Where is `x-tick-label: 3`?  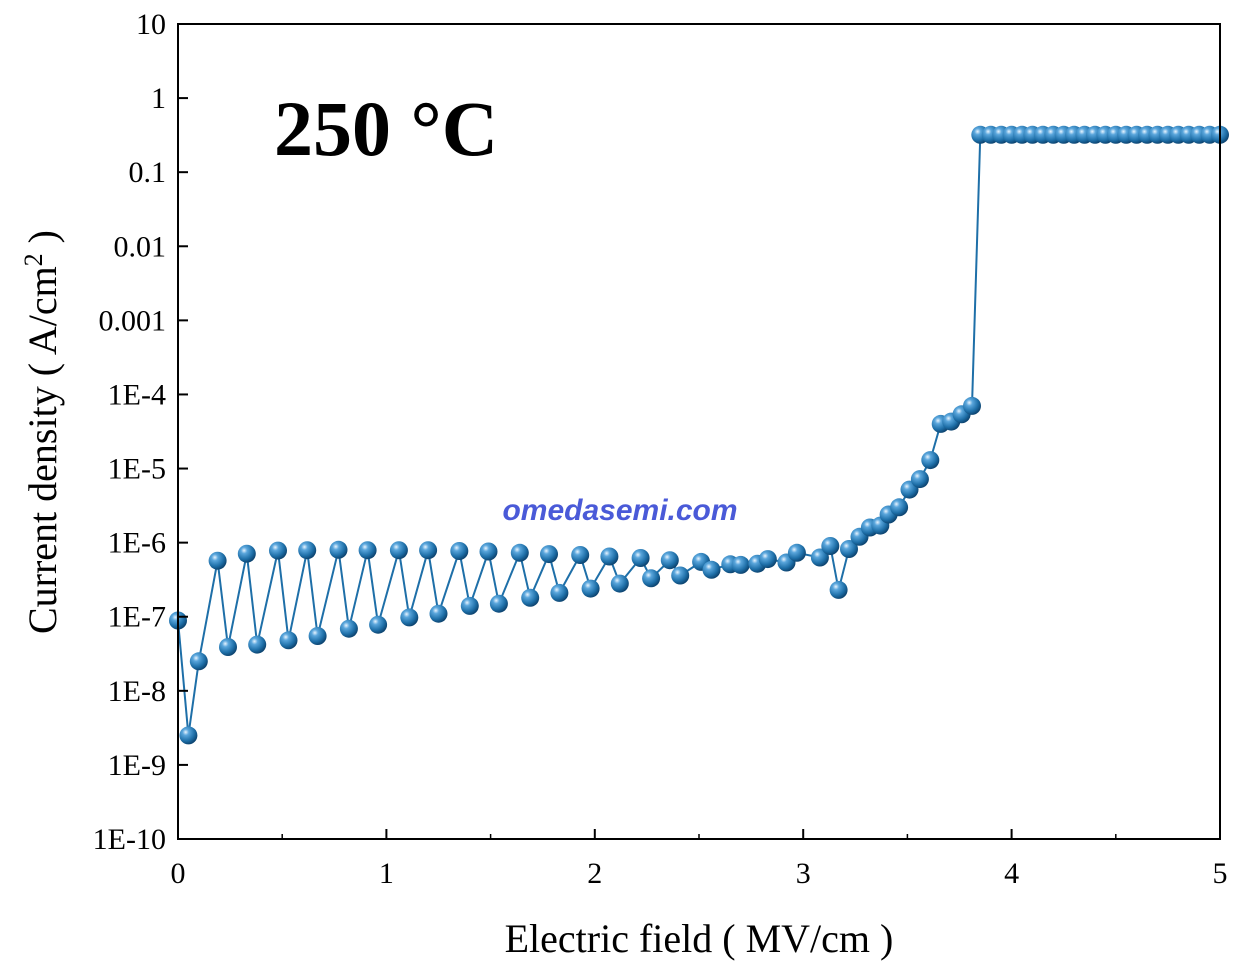
x-tick-label: 3 is located at coordinates (803, 873).